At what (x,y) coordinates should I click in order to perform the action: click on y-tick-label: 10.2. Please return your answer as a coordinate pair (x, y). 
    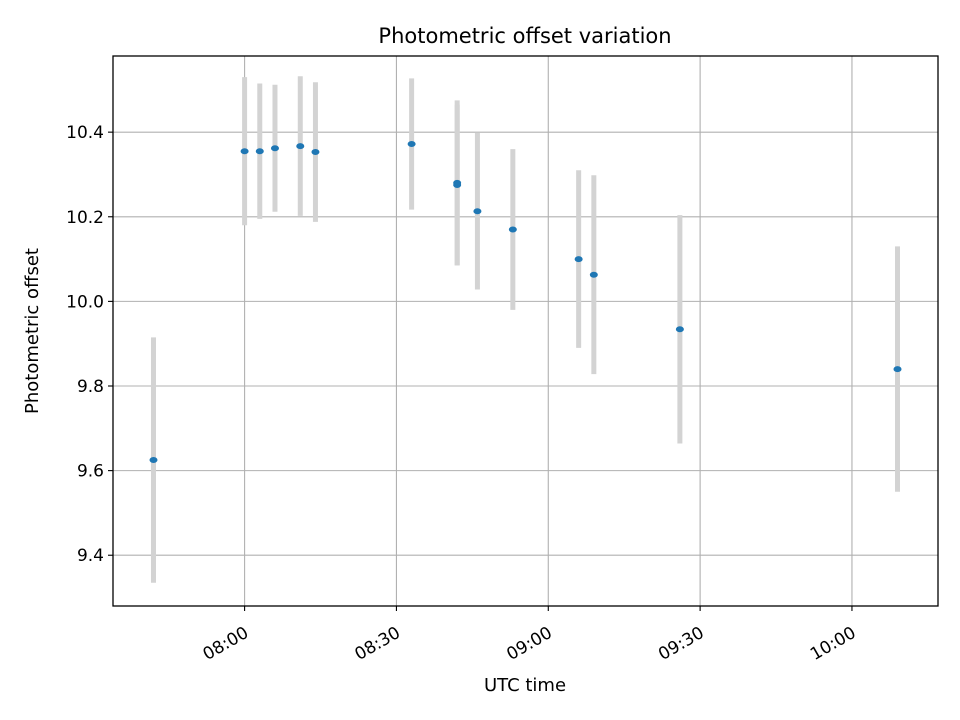
    Looking at the image, I should click on (85, 218).